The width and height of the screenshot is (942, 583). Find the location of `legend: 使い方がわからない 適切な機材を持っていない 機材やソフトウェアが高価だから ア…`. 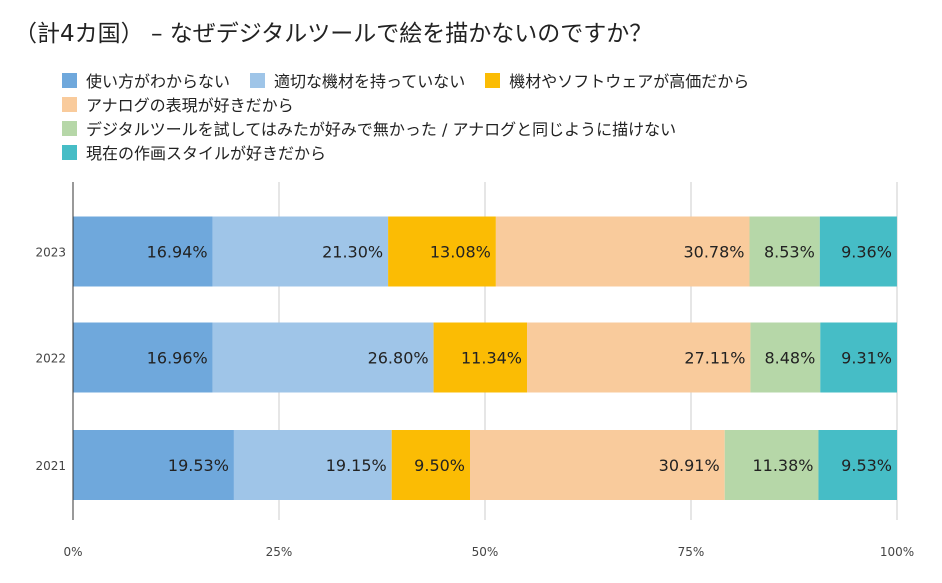

legend: 使い方がわからない 適切な機材を持っていない 機材やソフトウェアが高価だから ア… is located at coordinates (415, 116).